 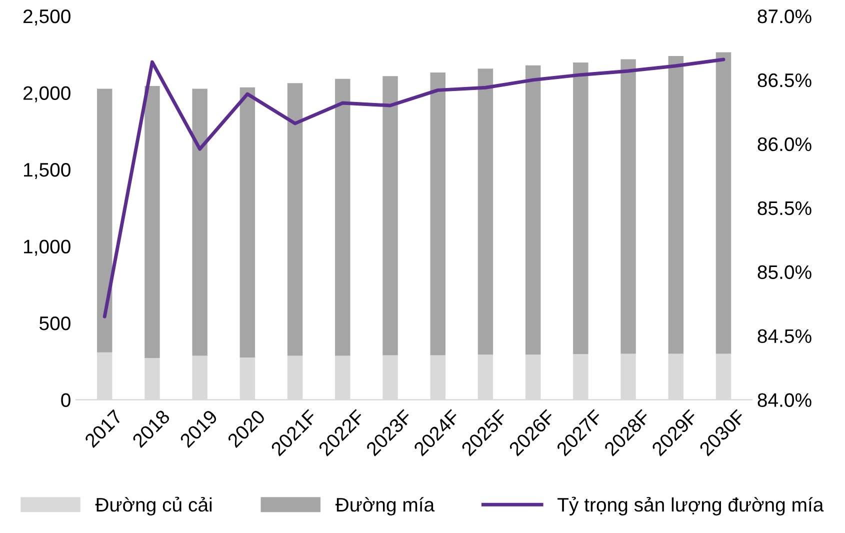 I want to click on y2-tick-label: 86.0%, so click(x=785, y=144).